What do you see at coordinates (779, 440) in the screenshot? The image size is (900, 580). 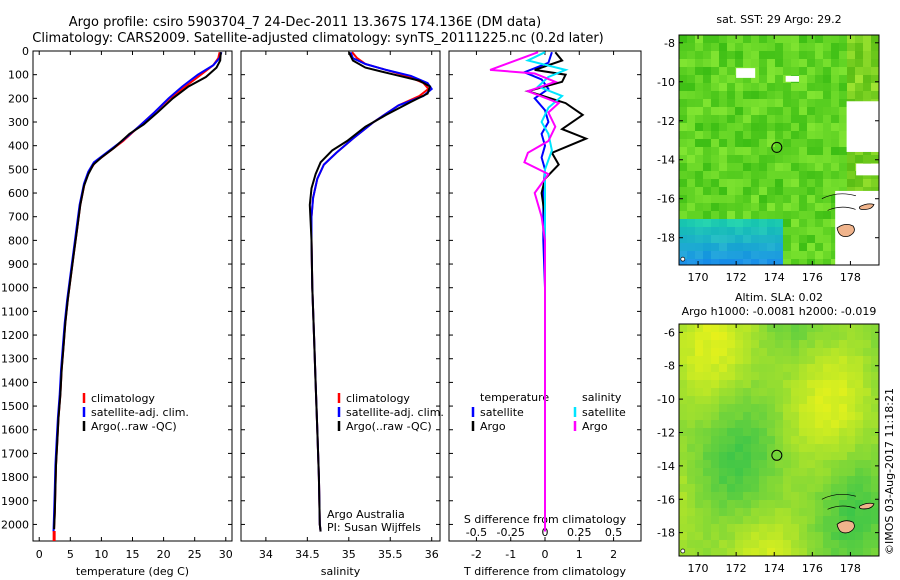 I see `sla_map-field` at bounding box center [779, 440].